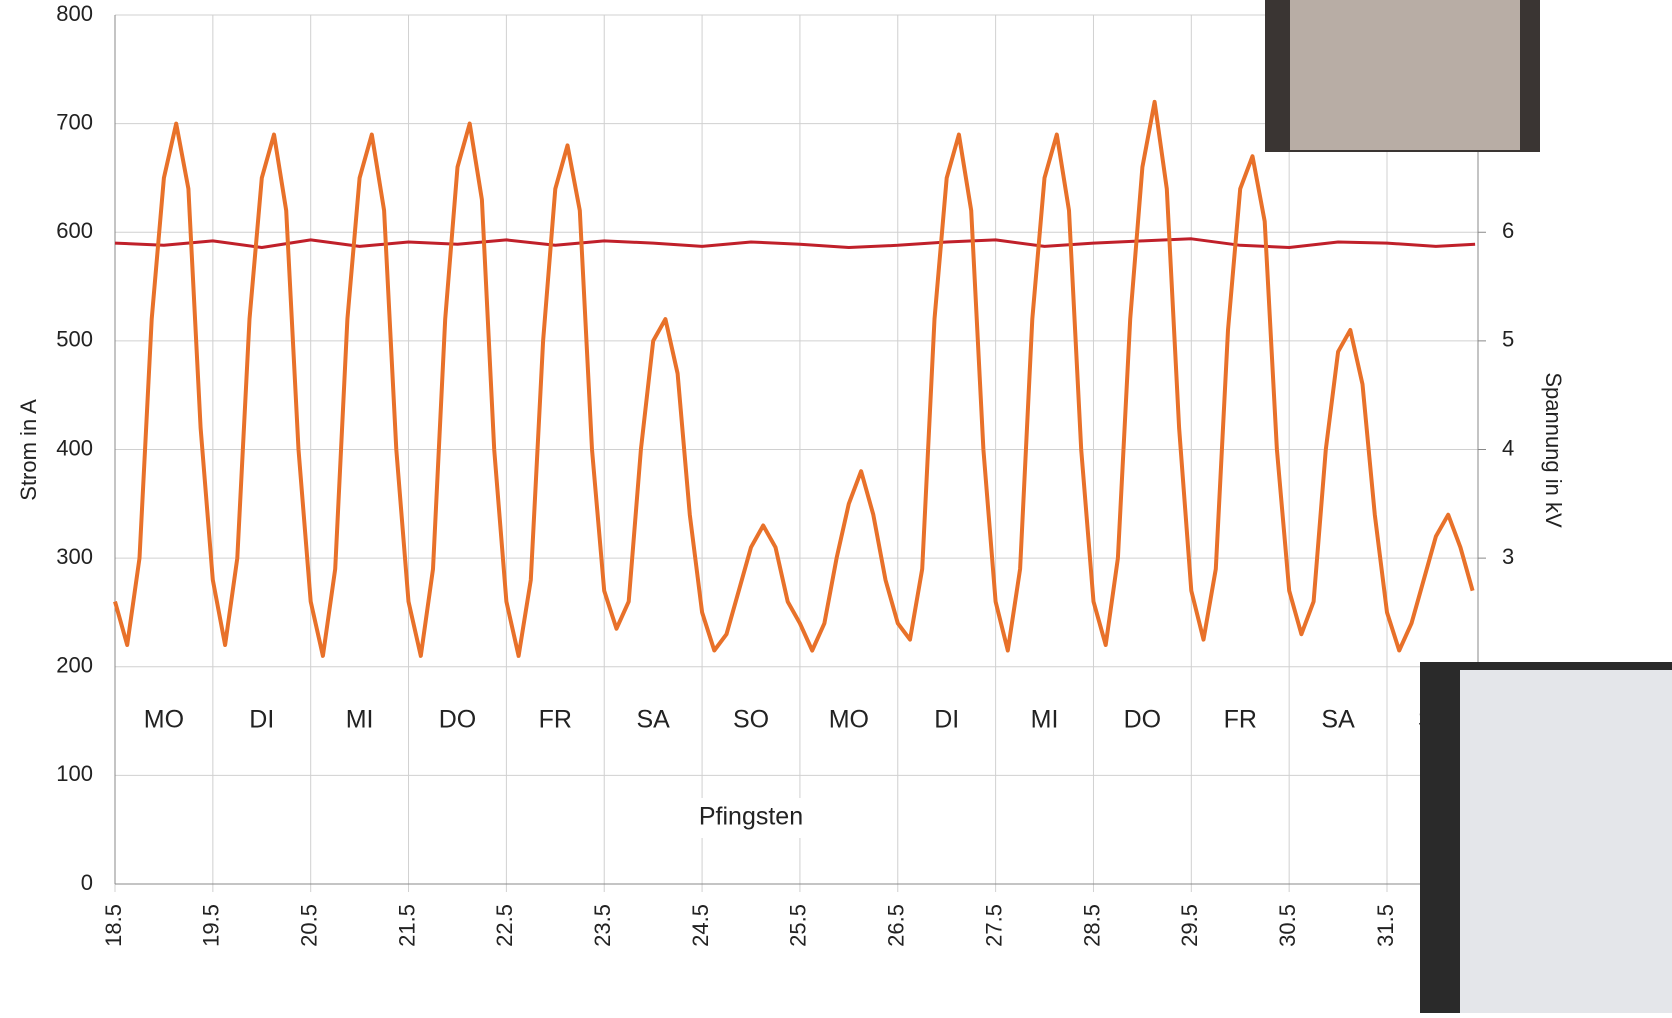  What do you see at coordinates (1091, 925) in the screenshot?
I see `x-tick-label: 28.5` at bounding box center [1091, 925].